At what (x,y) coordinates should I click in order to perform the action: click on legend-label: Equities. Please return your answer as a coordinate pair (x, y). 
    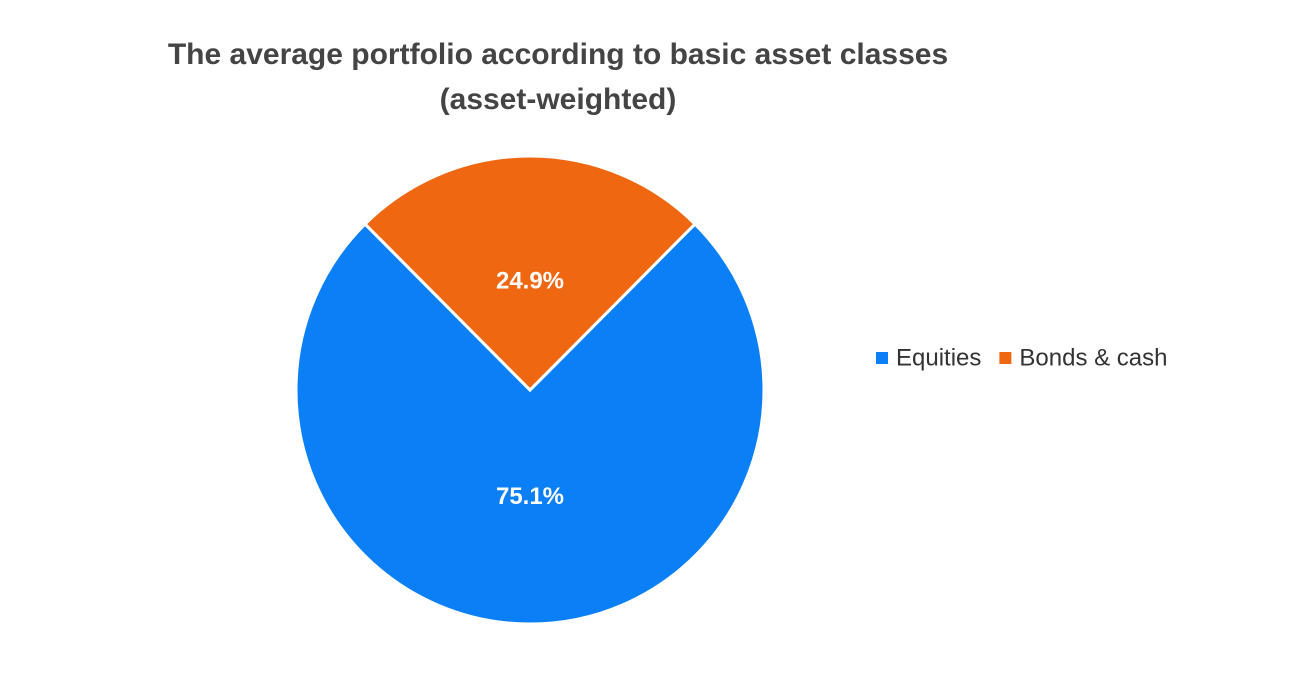
    Looking at the image, I should click on (938, 357).